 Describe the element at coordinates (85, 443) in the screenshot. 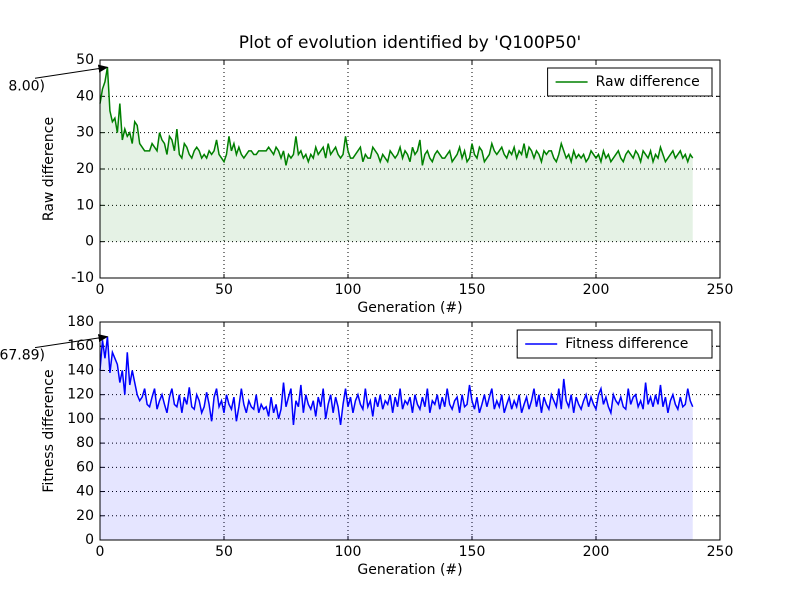

I see `y-tick-label: 80` at that location.